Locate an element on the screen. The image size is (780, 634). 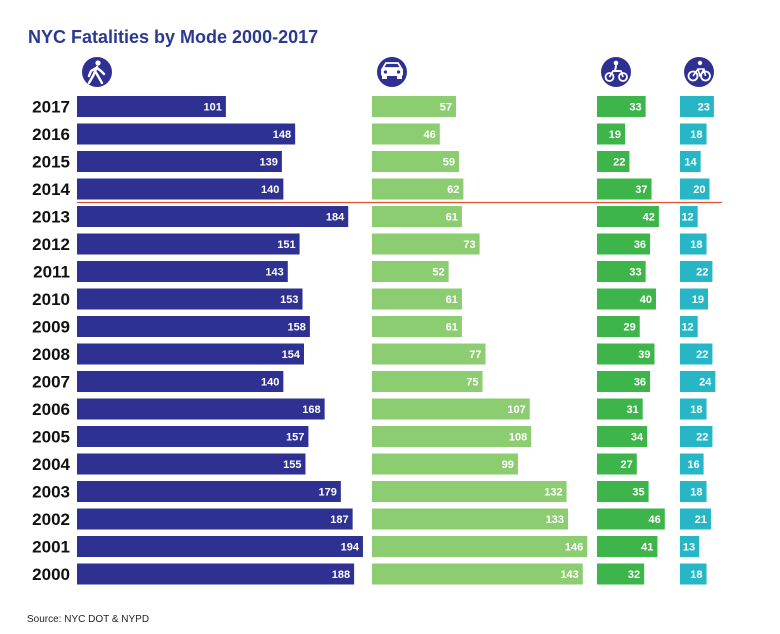
year-label: 2005 is located at coordinates (51, 437).